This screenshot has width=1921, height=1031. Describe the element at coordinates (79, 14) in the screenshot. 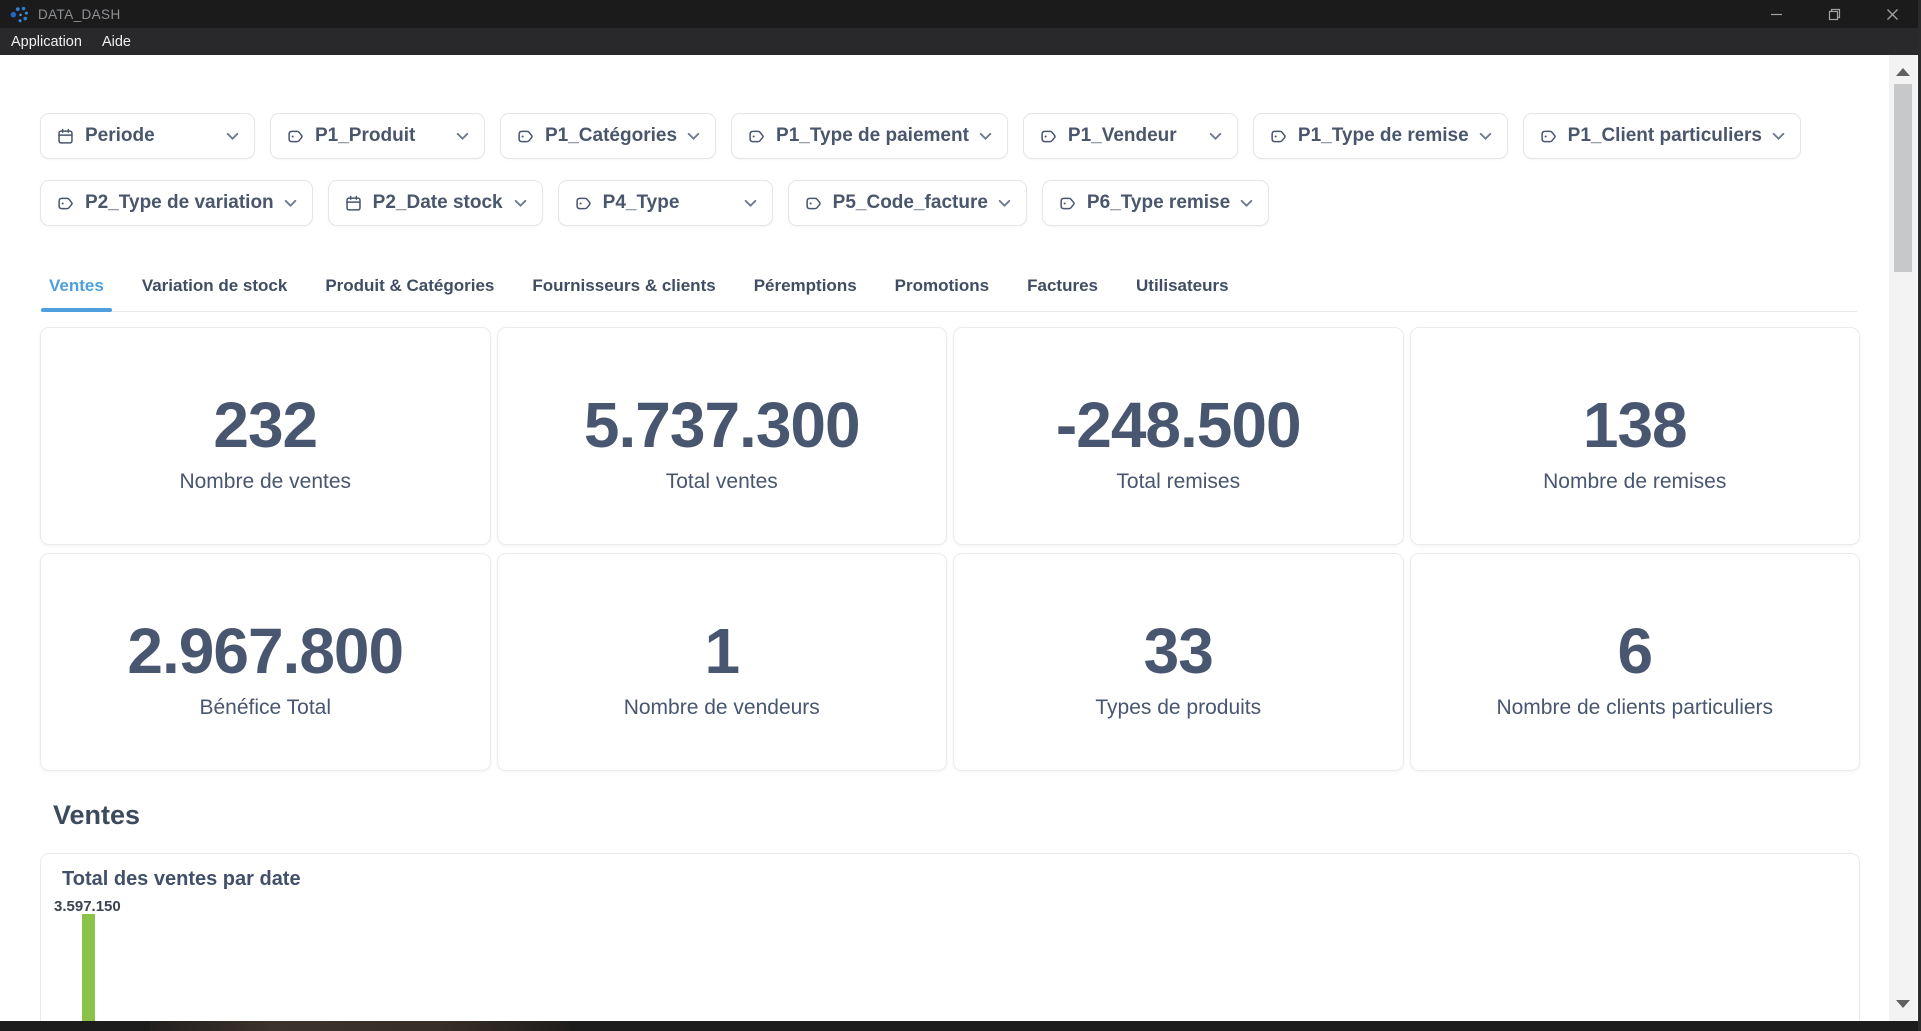

I see `window-title: DATA_DASH` at that location.